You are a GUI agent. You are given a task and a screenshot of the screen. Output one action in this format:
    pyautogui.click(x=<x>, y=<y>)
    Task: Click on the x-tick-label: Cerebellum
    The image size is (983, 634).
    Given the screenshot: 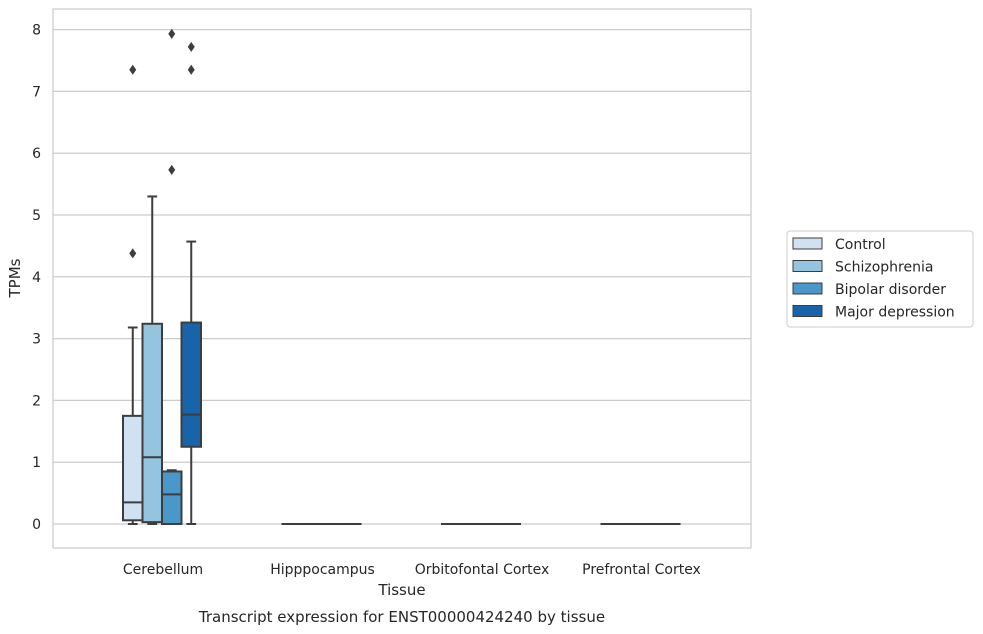 What is the action you would take?
    pyautogui.click(x=163, y=570)
    